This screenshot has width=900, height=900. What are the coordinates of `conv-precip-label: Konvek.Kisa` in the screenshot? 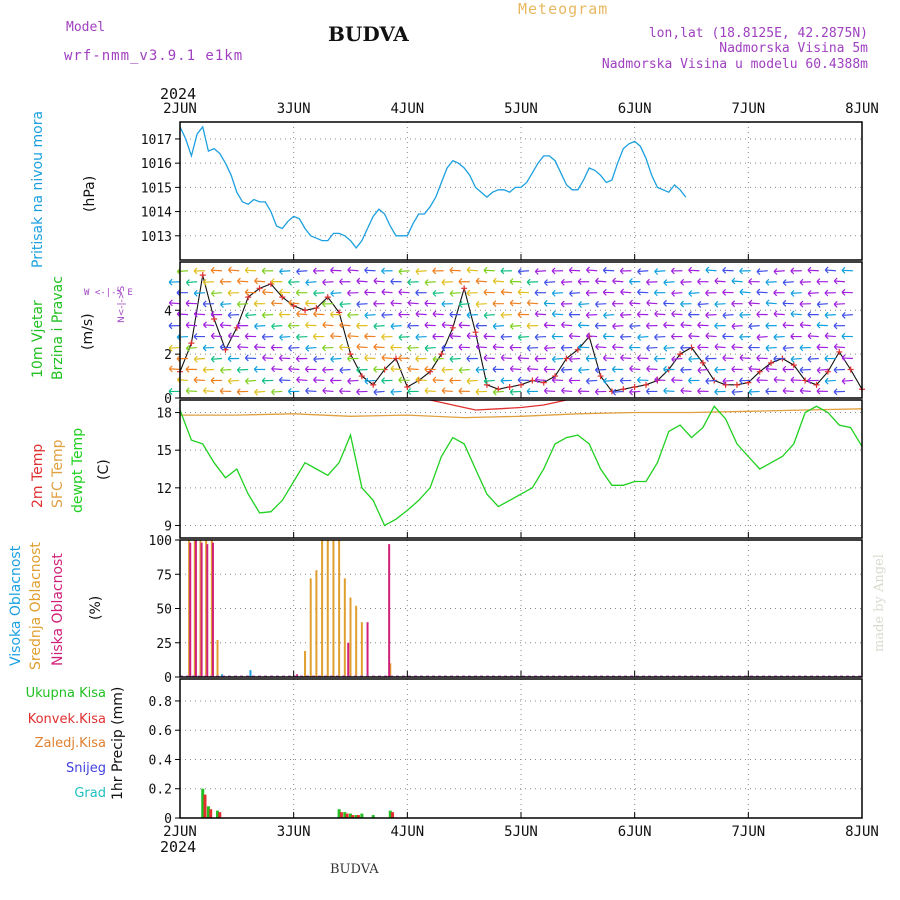 It's located at (66, 719).